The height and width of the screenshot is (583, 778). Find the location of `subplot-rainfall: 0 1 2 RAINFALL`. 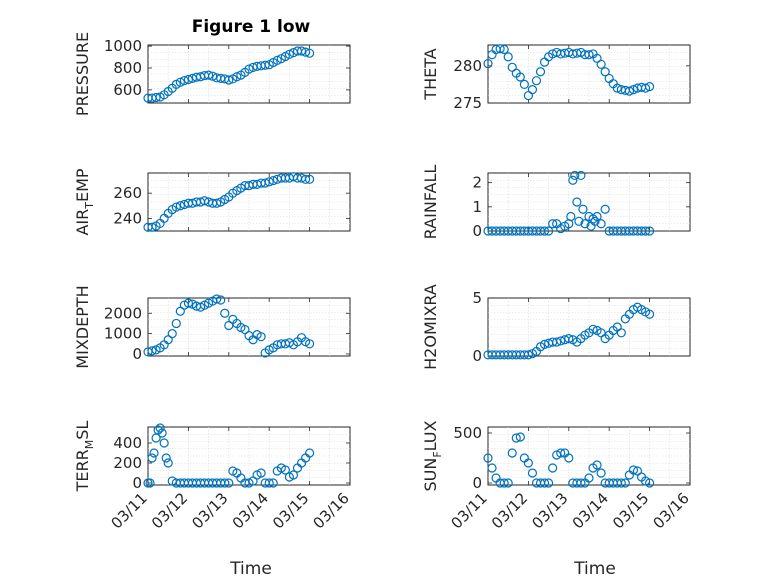

subplot-rainfall: 0 1 2 RAINFALL is located at coordinates (556, 202).